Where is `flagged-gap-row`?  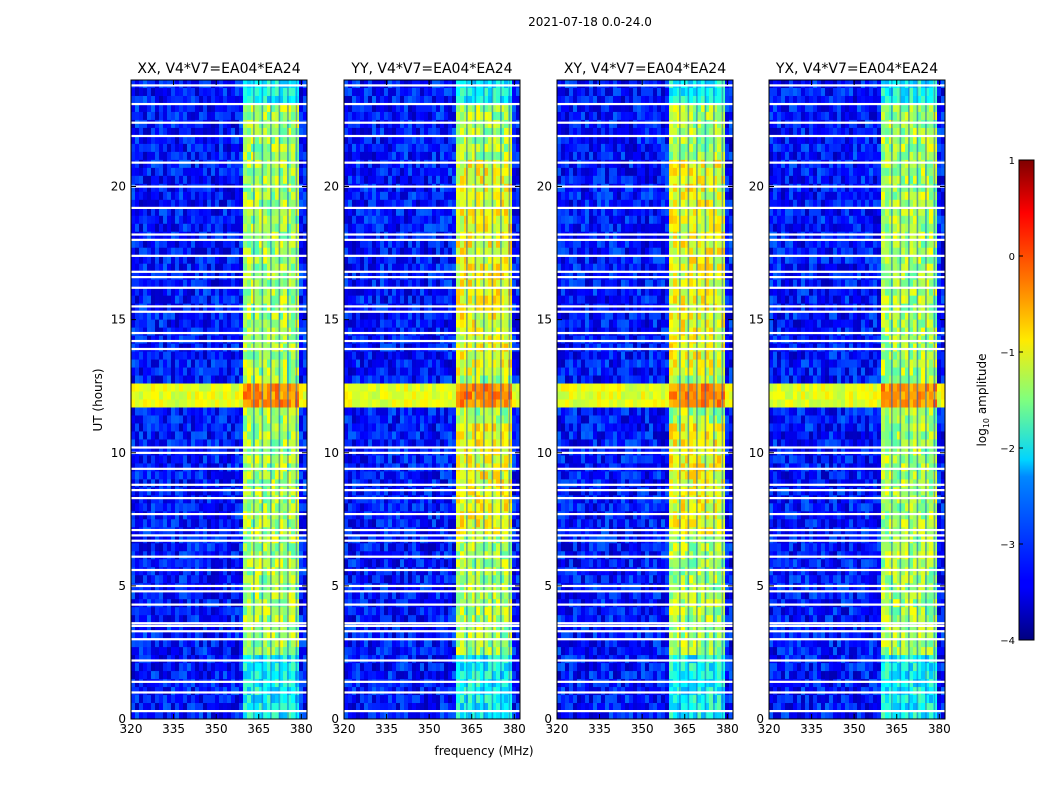 flagged-gap-row is located at coordinates (219, 540).